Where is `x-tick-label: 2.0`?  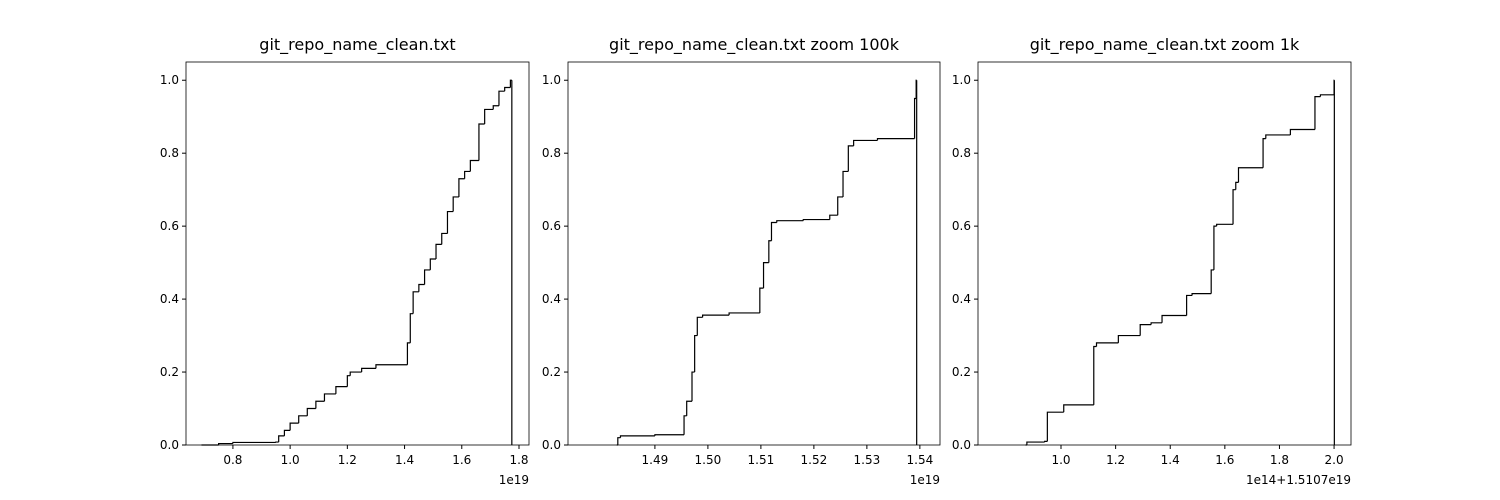
x-tick-label: 2.0 is located at coordinates (1334, 460).